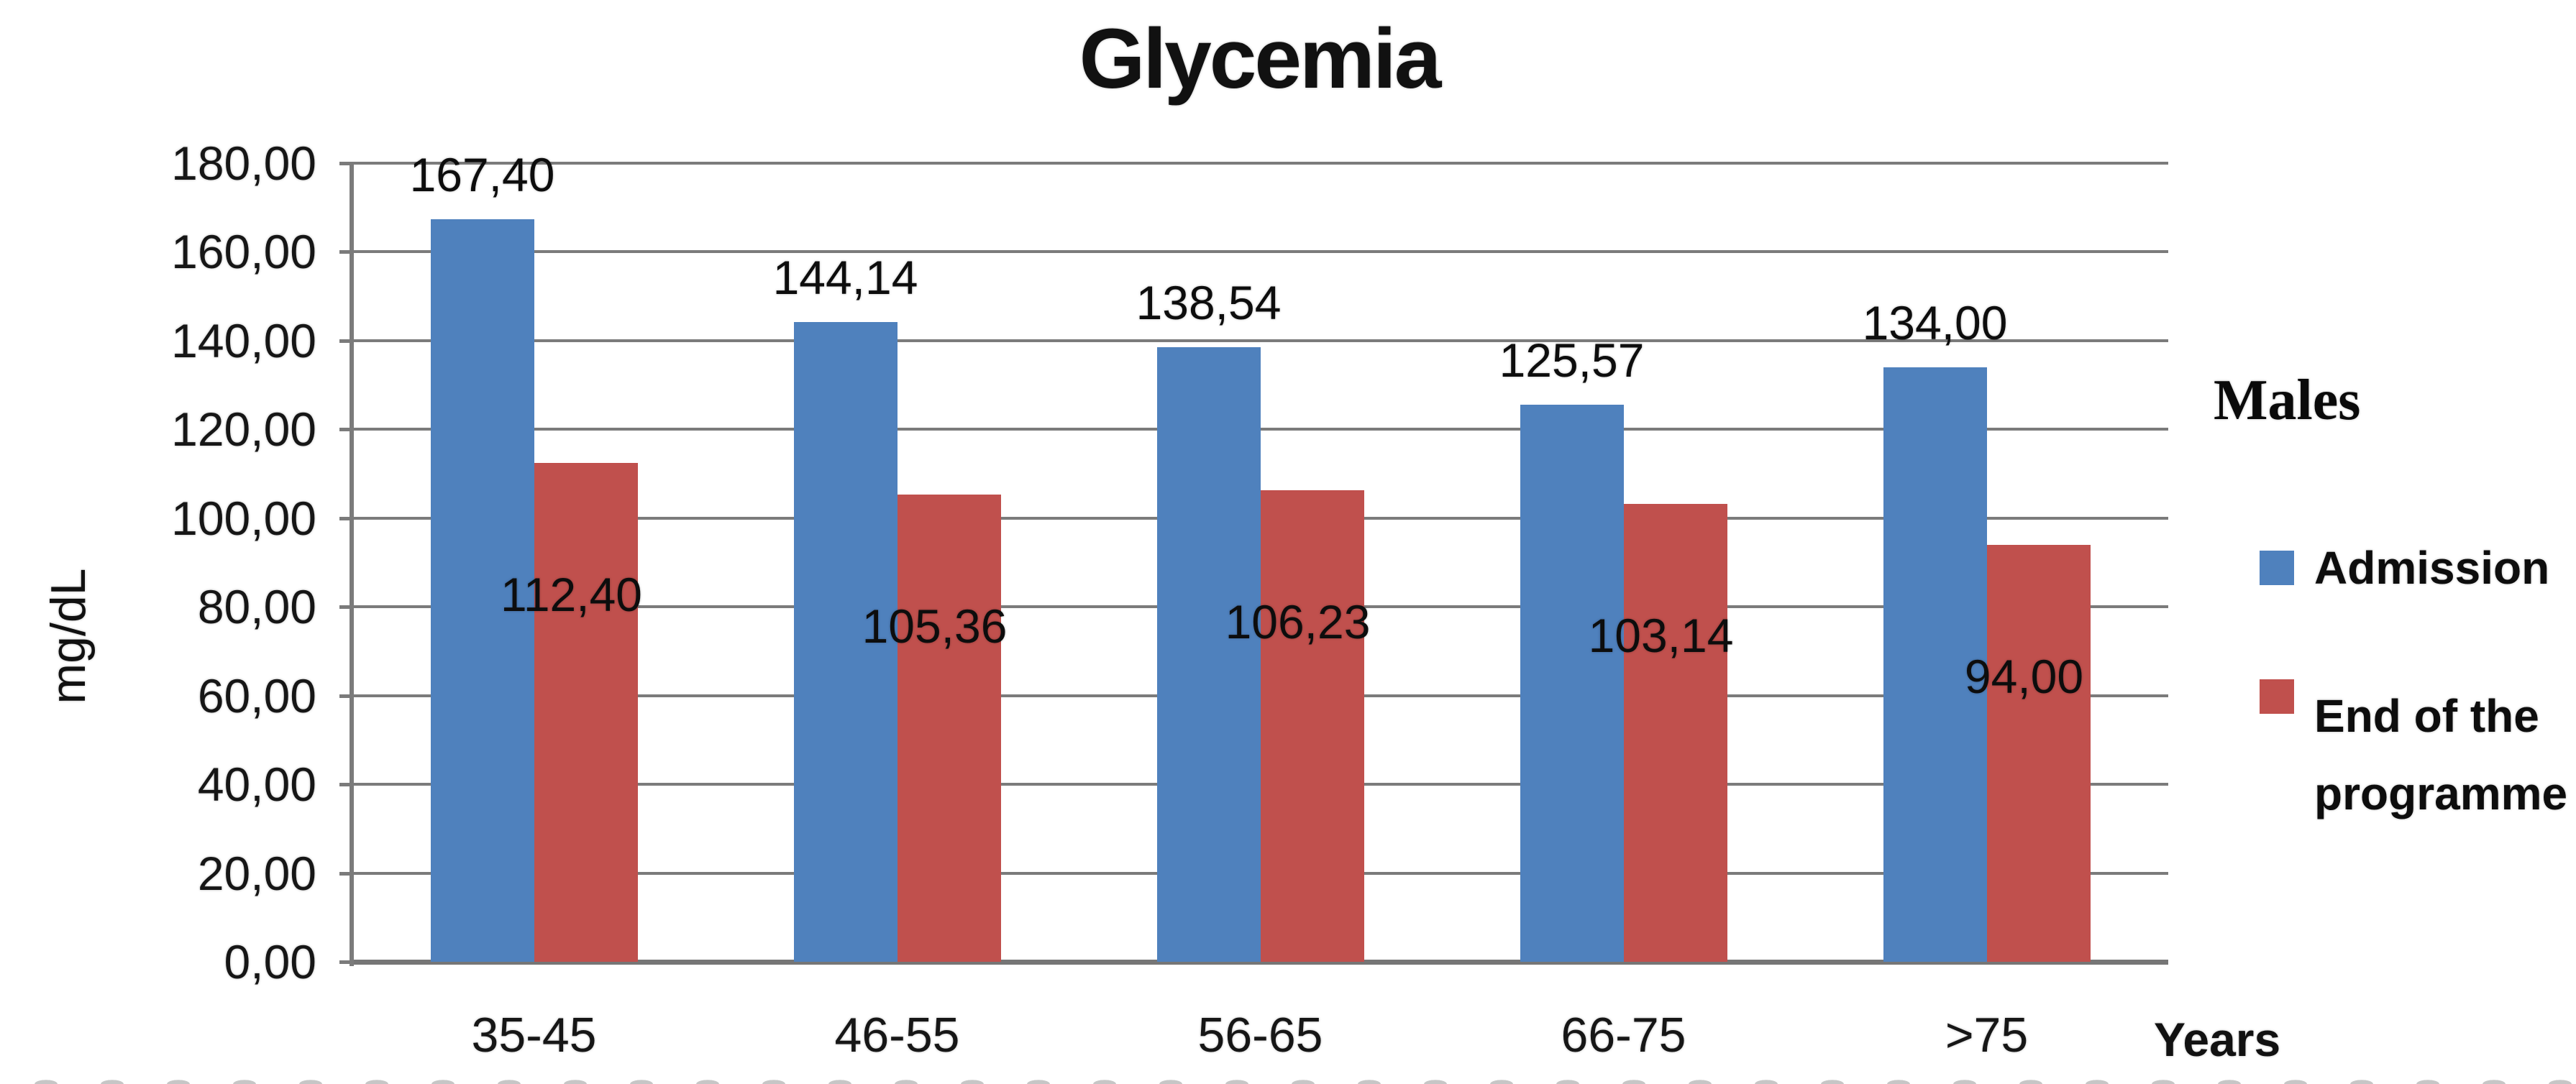  Describe the element at coordinates (256, 785) in the screenshot. I see `y-tick-label: 40,00` at that location.